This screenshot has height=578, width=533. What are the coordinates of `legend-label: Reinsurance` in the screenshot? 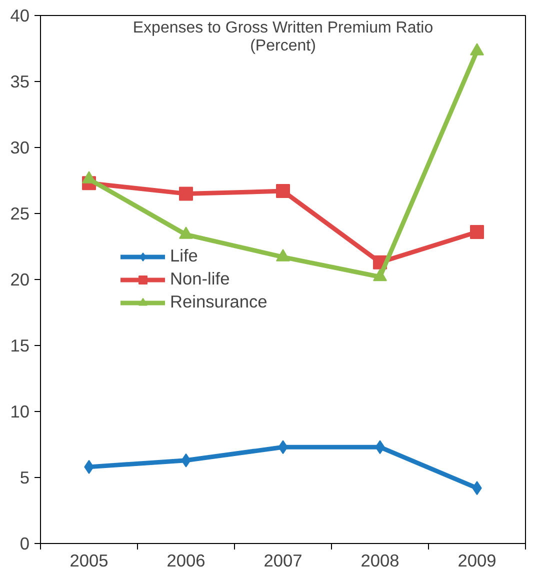 It's located at (219, 302).